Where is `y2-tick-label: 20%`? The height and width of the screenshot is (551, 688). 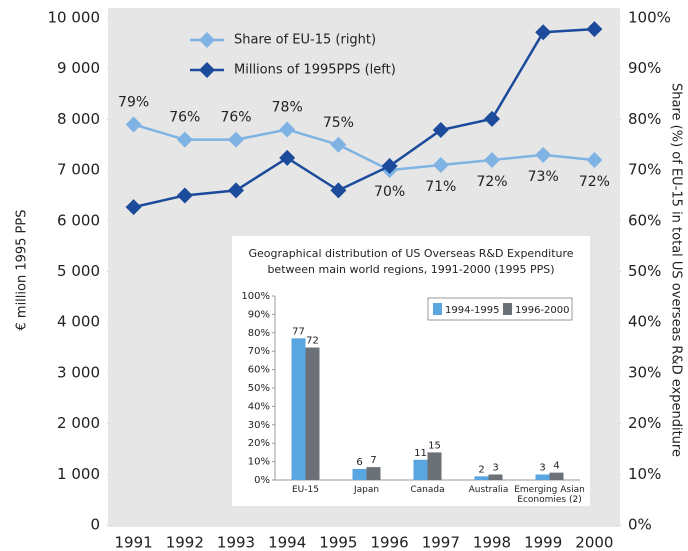
y2-tick-label: 20% is located at coordinates (644, 423).